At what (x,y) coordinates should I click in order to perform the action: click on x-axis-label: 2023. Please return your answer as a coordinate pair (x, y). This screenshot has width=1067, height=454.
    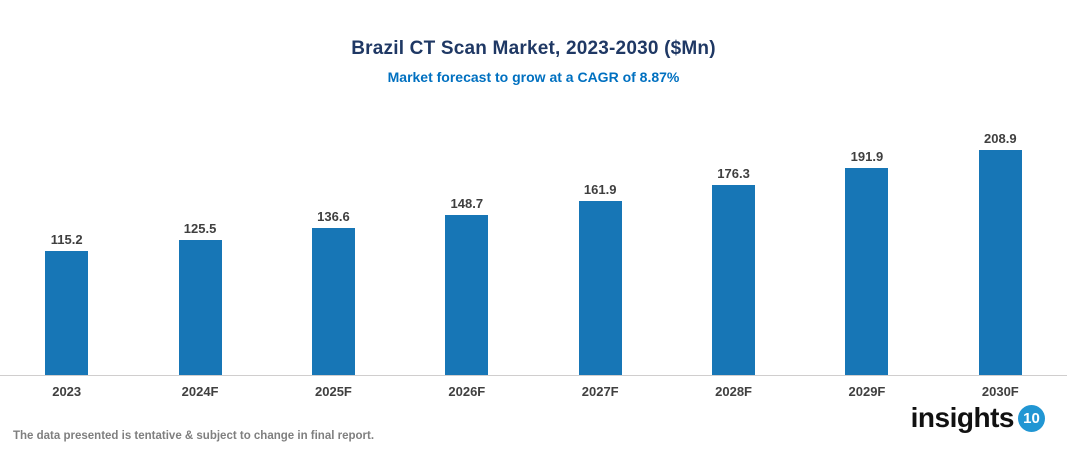
    Looking at the image, I should click on (67, 391).